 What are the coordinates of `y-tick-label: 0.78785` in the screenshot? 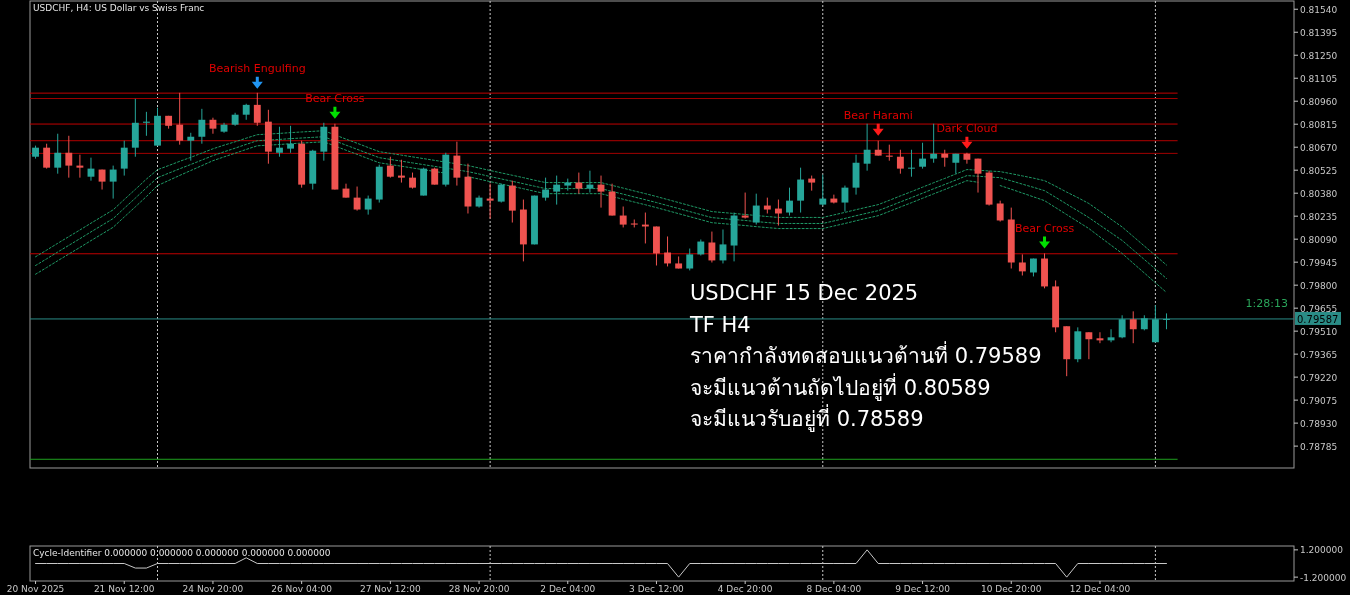 It's located at (1319, 446).